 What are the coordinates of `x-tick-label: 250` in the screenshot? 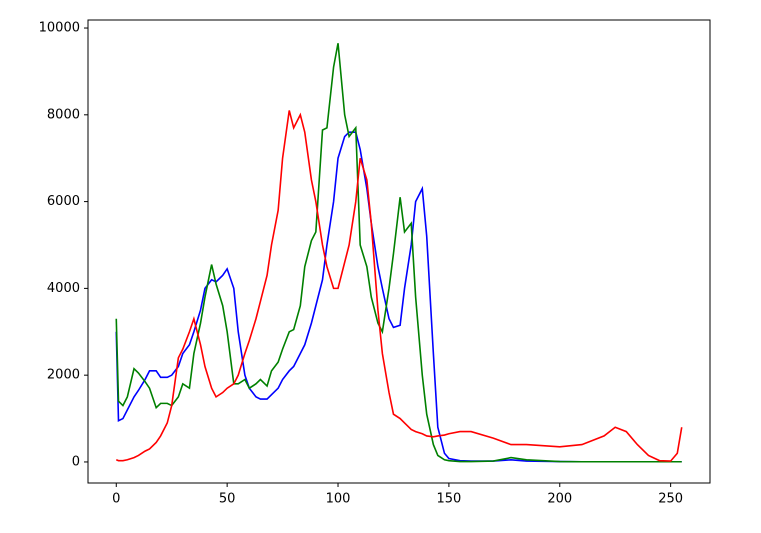 It's located at (670, 499).